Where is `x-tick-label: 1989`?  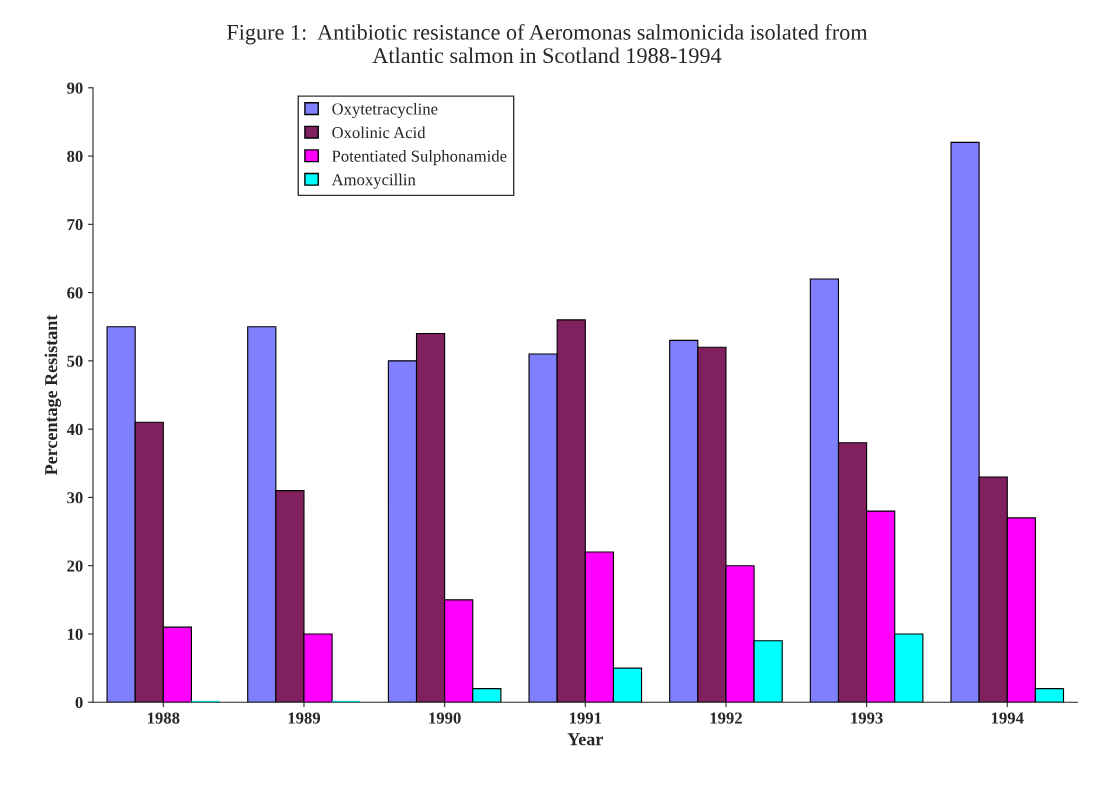 x-tick-label: 1989 is located at coordinates (304, 718).